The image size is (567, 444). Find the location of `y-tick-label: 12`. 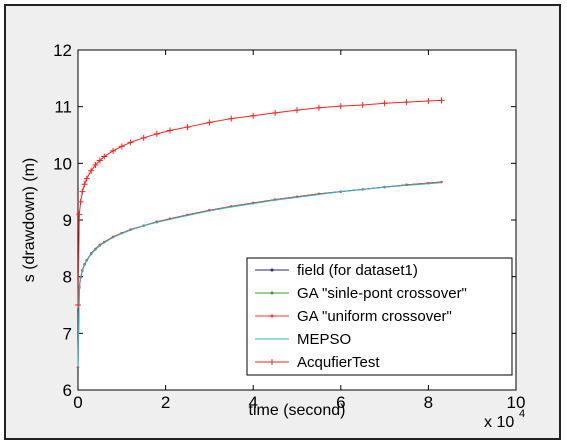

y-tick-label: 12 is located at coordinates (62, 50).